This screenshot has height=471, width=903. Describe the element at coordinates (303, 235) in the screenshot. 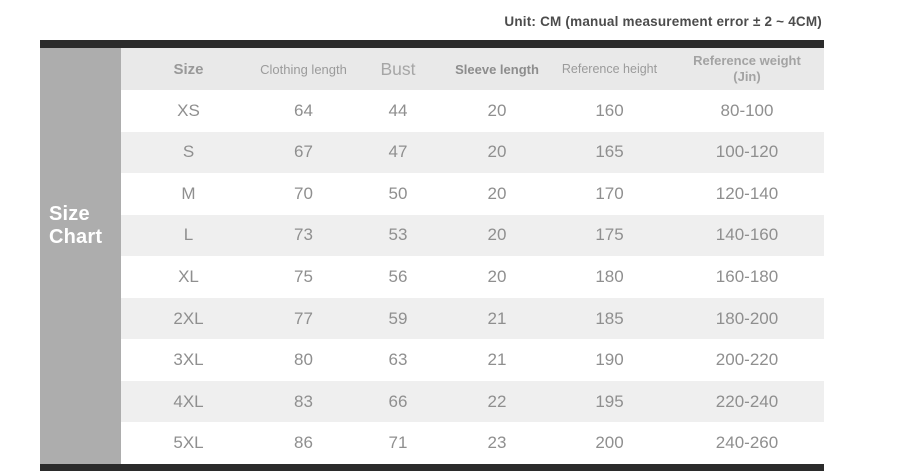

I see `table-cell: 73` at that location.